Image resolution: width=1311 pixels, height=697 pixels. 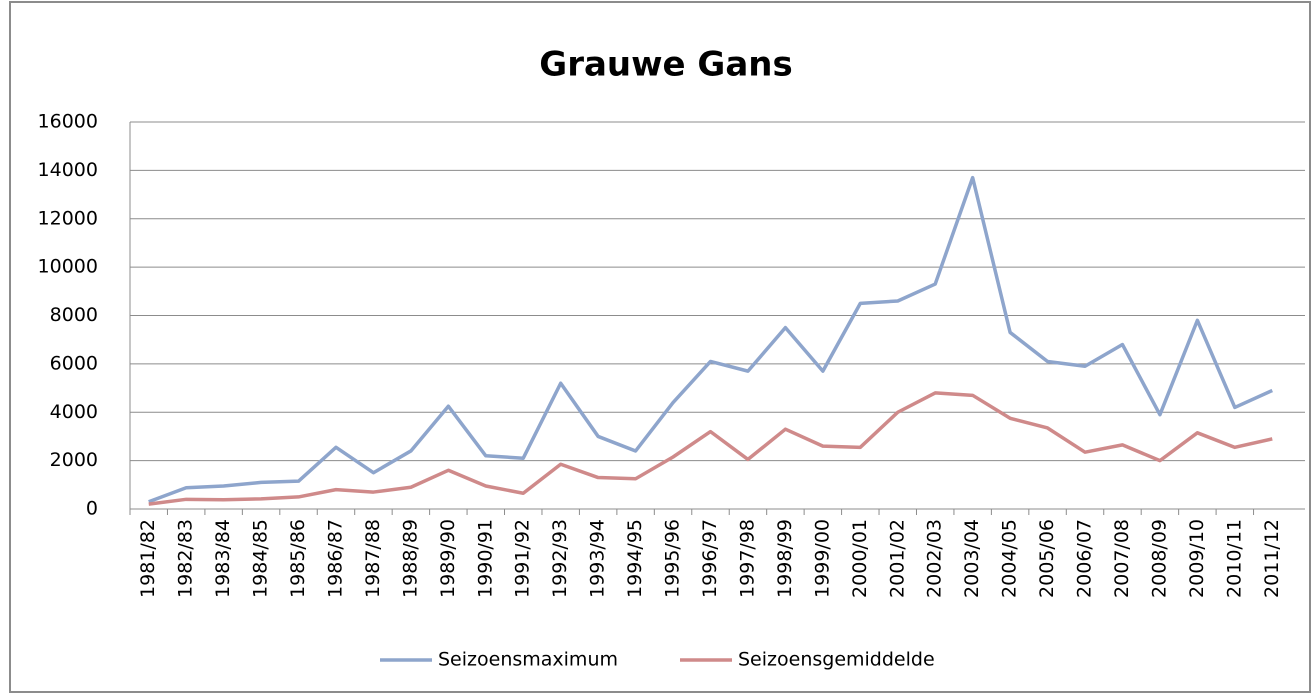 I want to click on legend-label: Seizoensgemiddelde, so click(x=836, y=660).